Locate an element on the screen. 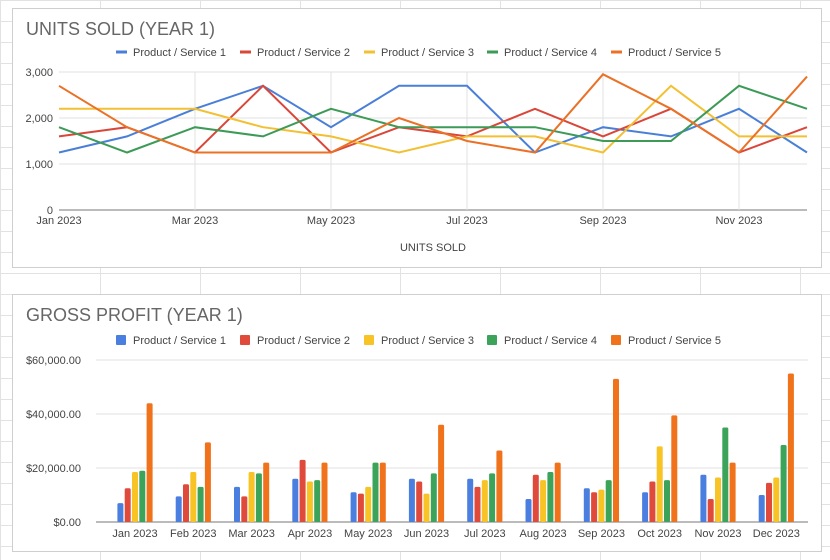 This screenshot has height=560, width=830. x-tick-label: Oct 2023 is located at coordinates (659, 534).